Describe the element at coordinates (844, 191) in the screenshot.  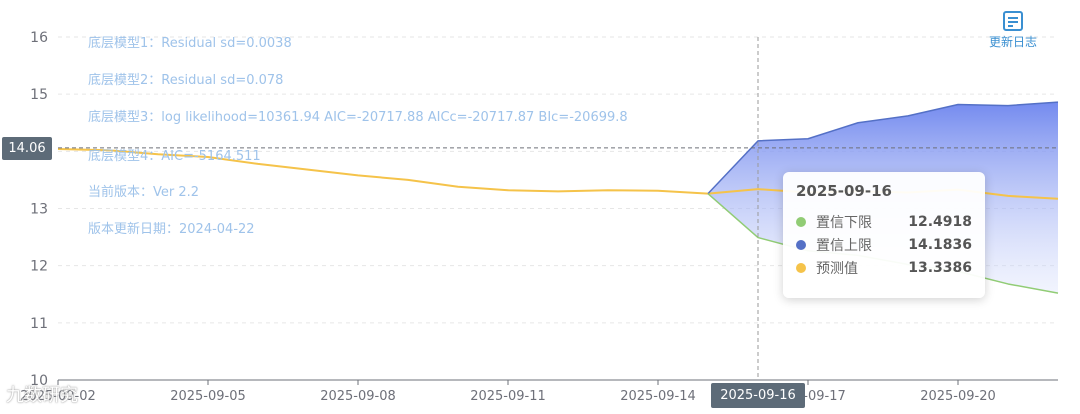
I see `tooltip-title: 2025-09-16` at that location.